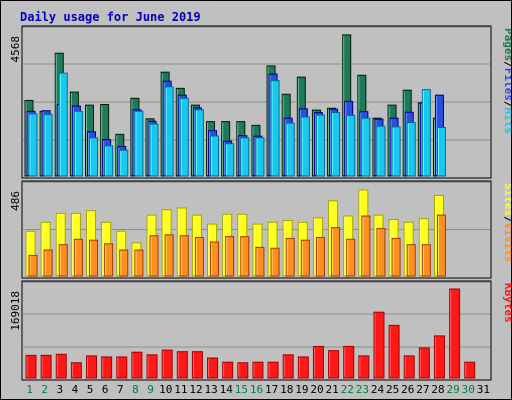 Image resolution: width=512 pixels, height=400 pixels. I want to click on x-tick-label: 18, so click(286, 389).